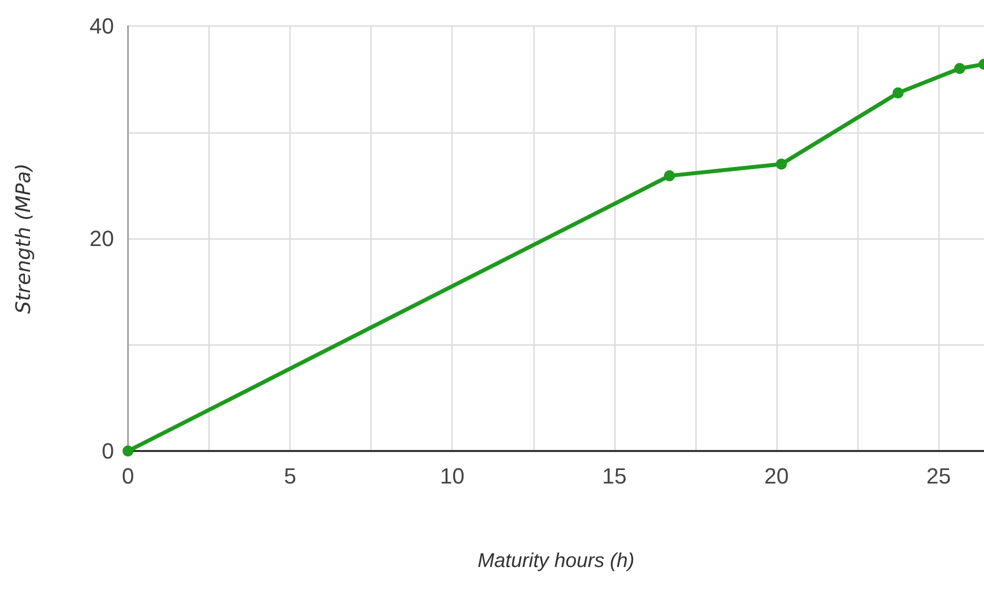 Image resolution: width=984 pixels, height=600 pixels. I want to click on y-tick-label: 20, so click(102, 238).